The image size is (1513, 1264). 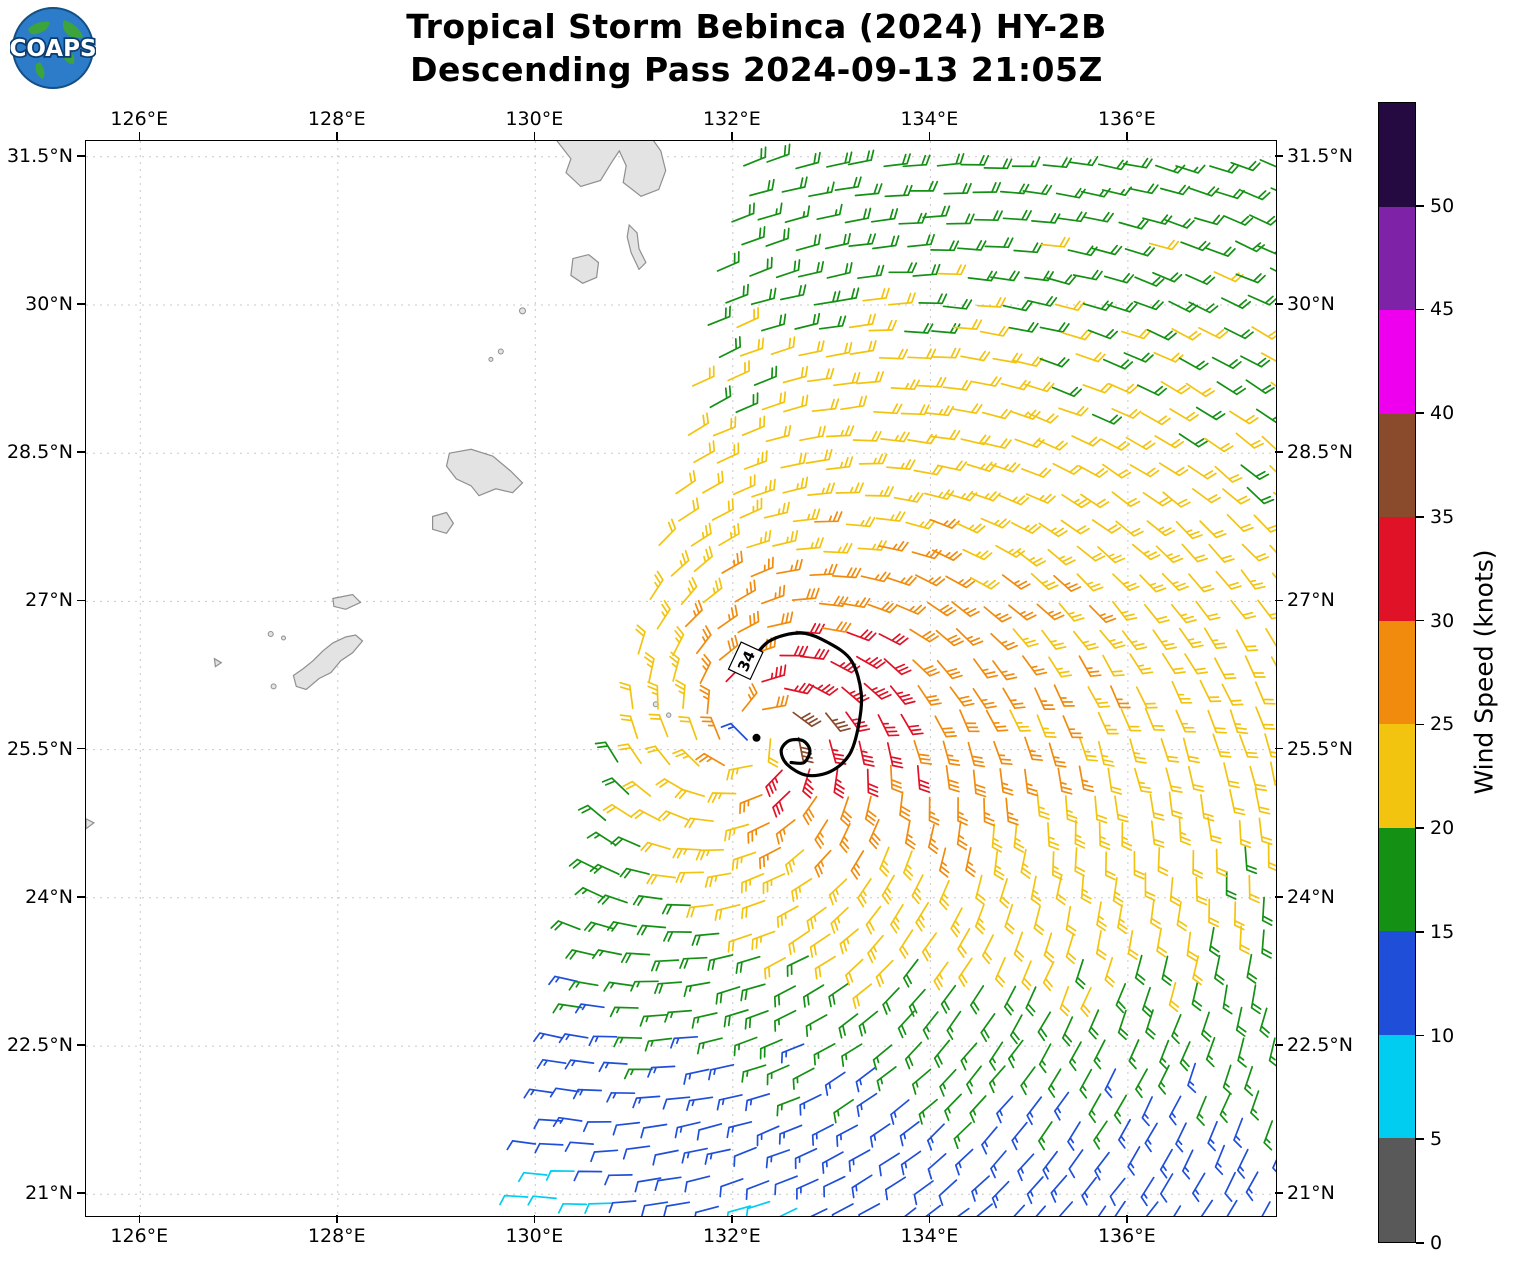 What do you see at coordinates (669, 715) in the screenshot?
I see `island-minami-daito` at bounding box center [669, 715].